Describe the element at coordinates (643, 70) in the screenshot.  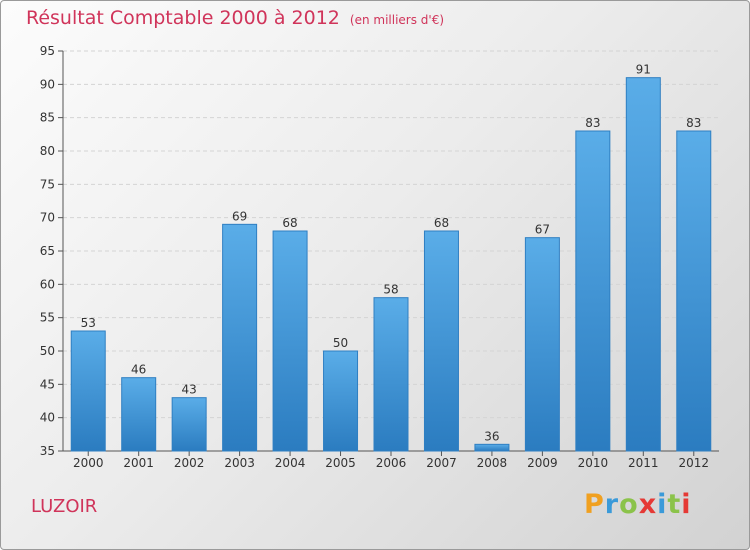
I see `value-label: 91` at that location.